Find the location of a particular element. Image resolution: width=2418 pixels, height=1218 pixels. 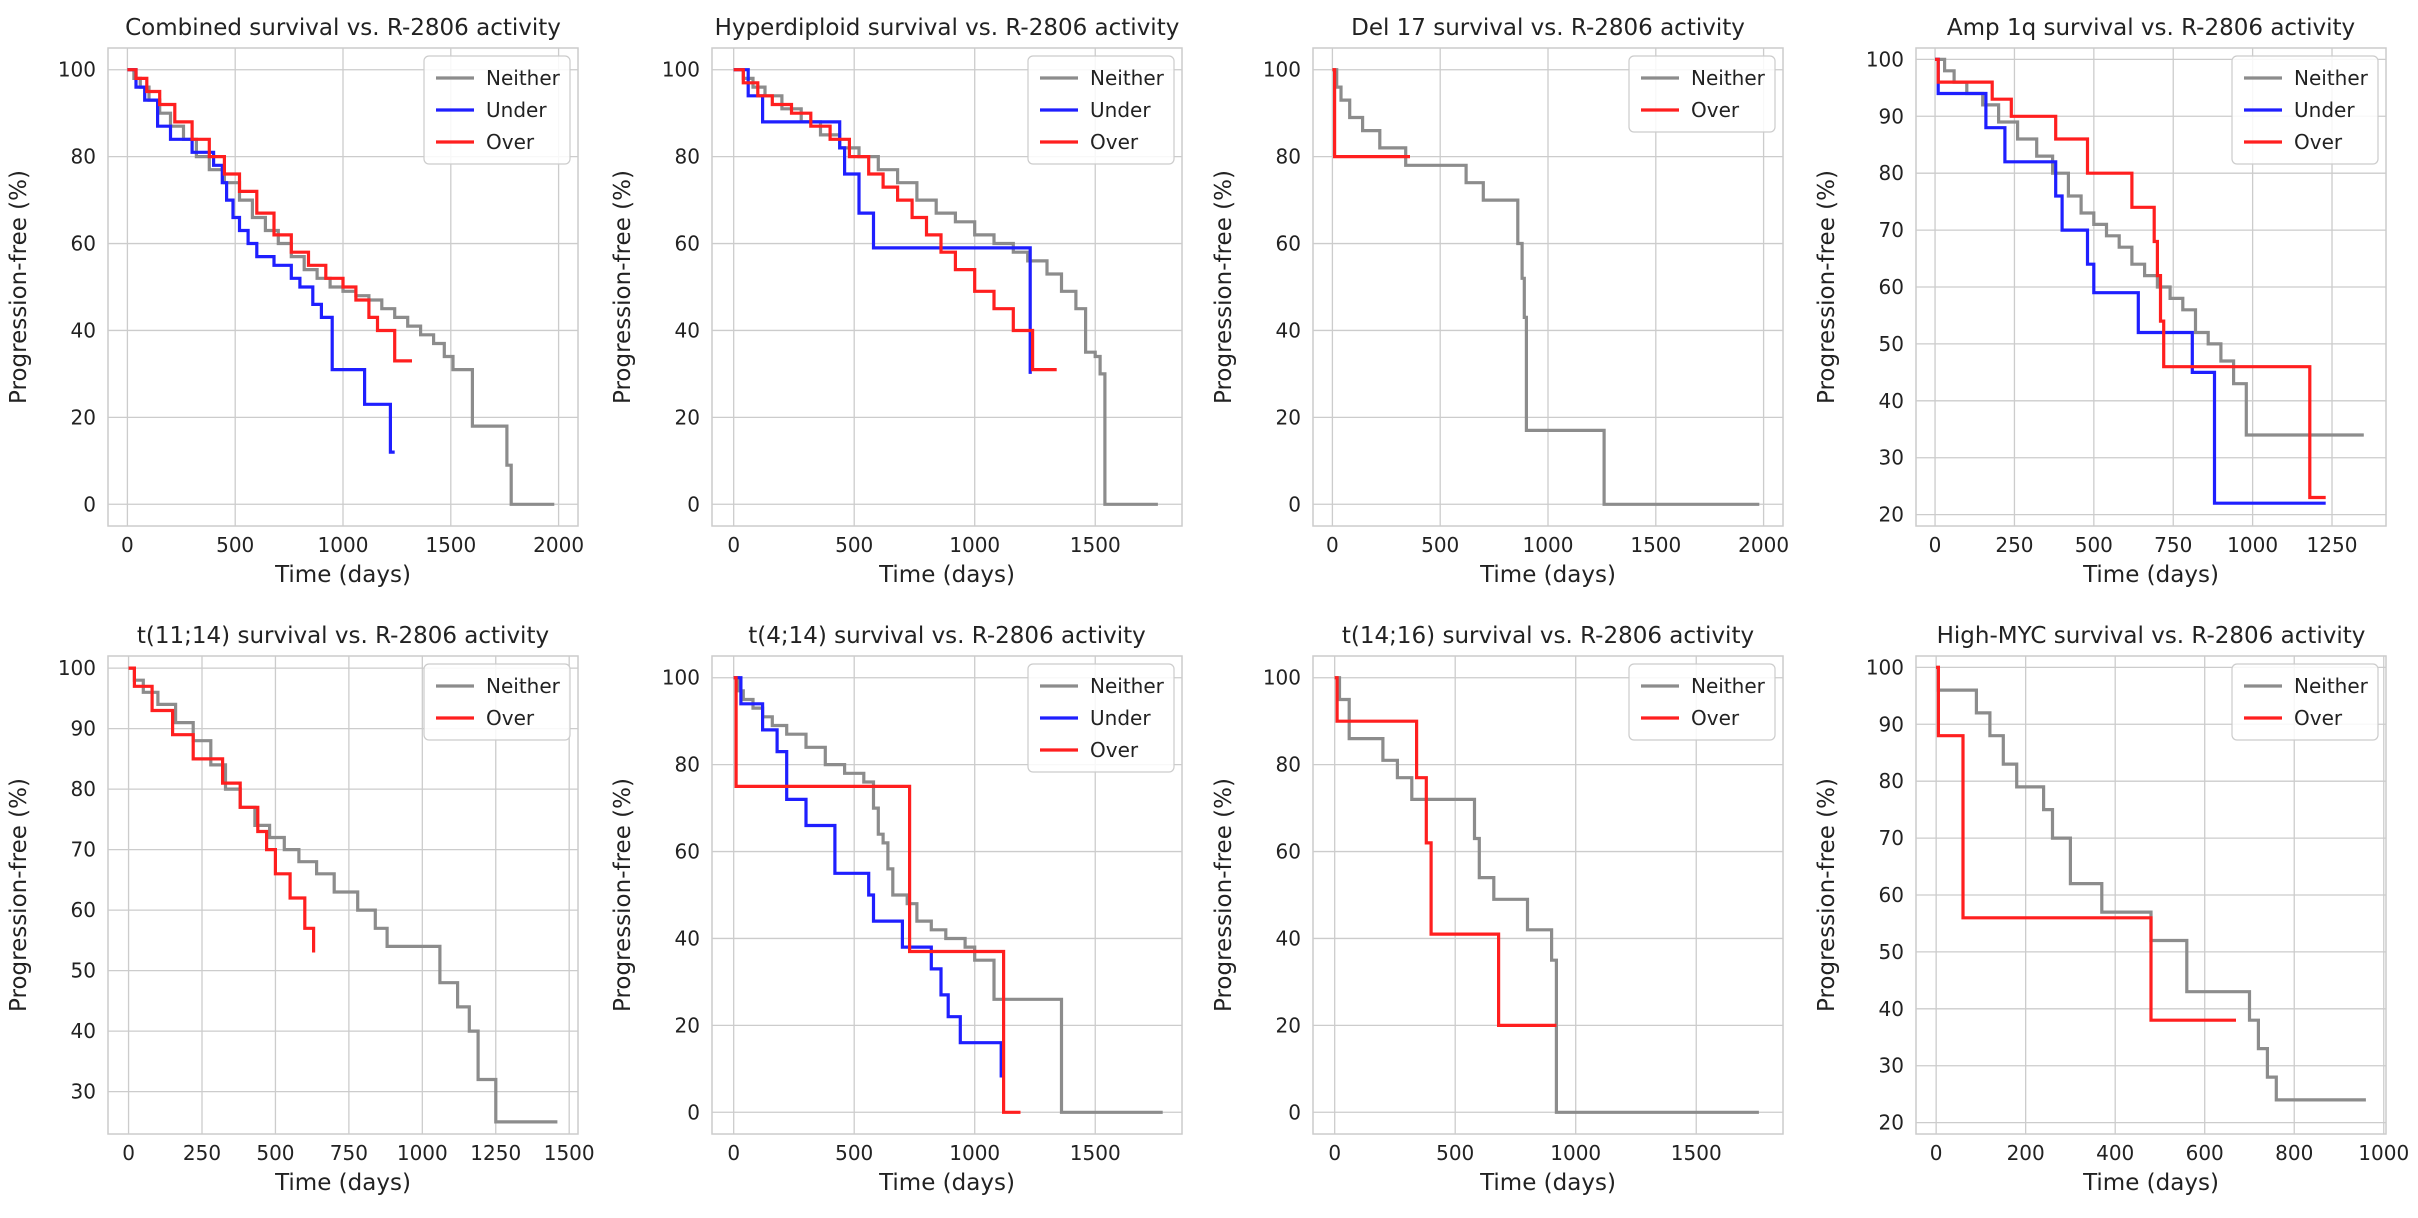

y-tick-label: 30 is located at coordinates (1891, 458).